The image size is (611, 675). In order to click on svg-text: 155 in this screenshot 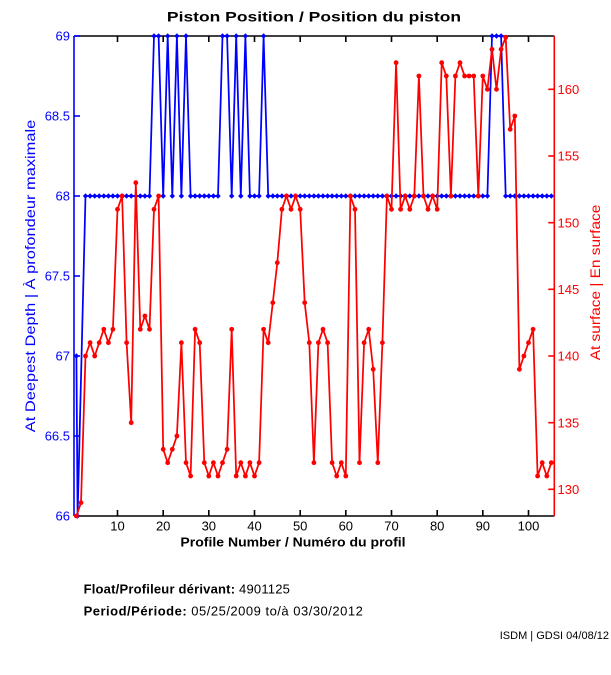, I will do `click(569, 156)`.